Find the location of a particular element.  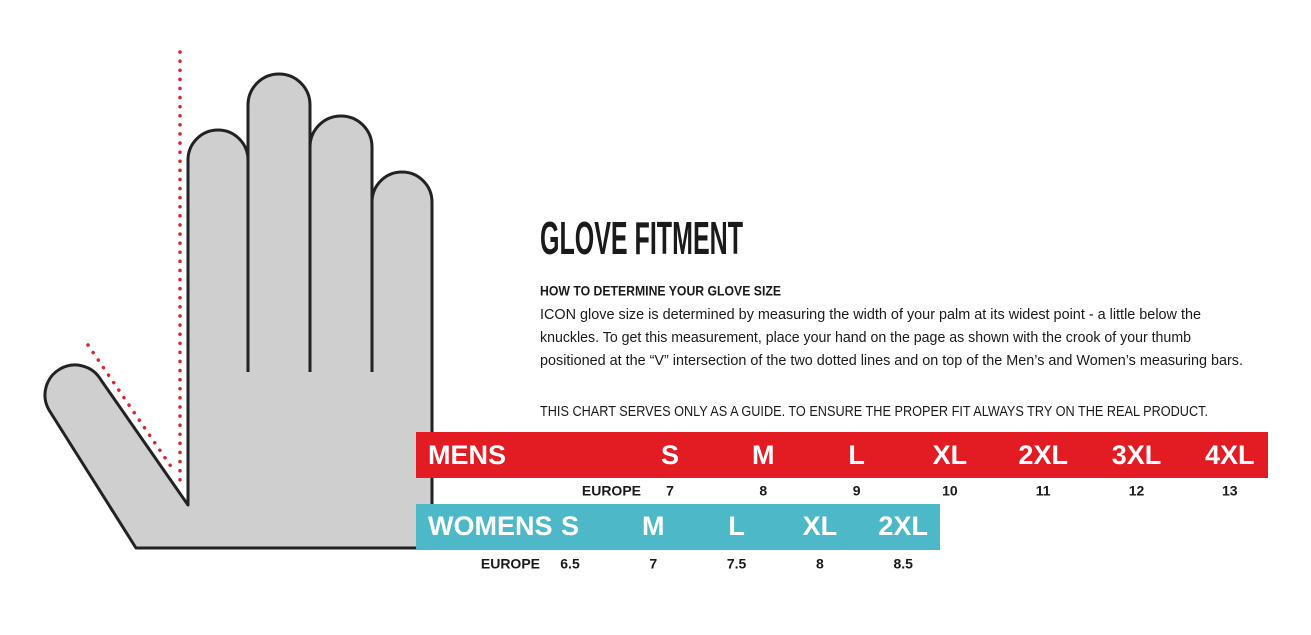

europe-size: 12 is located at coordinates (1137, 491).